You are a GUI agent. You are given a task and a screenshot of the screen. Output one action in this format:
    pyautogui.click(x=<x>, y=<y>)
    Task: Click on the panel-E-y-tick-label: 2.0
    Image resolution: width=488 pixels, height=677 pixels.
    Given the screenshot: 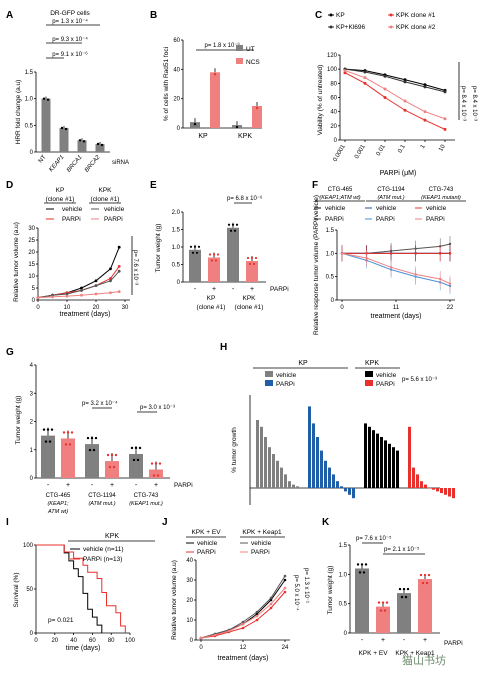 What is the action you would take?
    pyautogui.click(x=176, y=213)
    